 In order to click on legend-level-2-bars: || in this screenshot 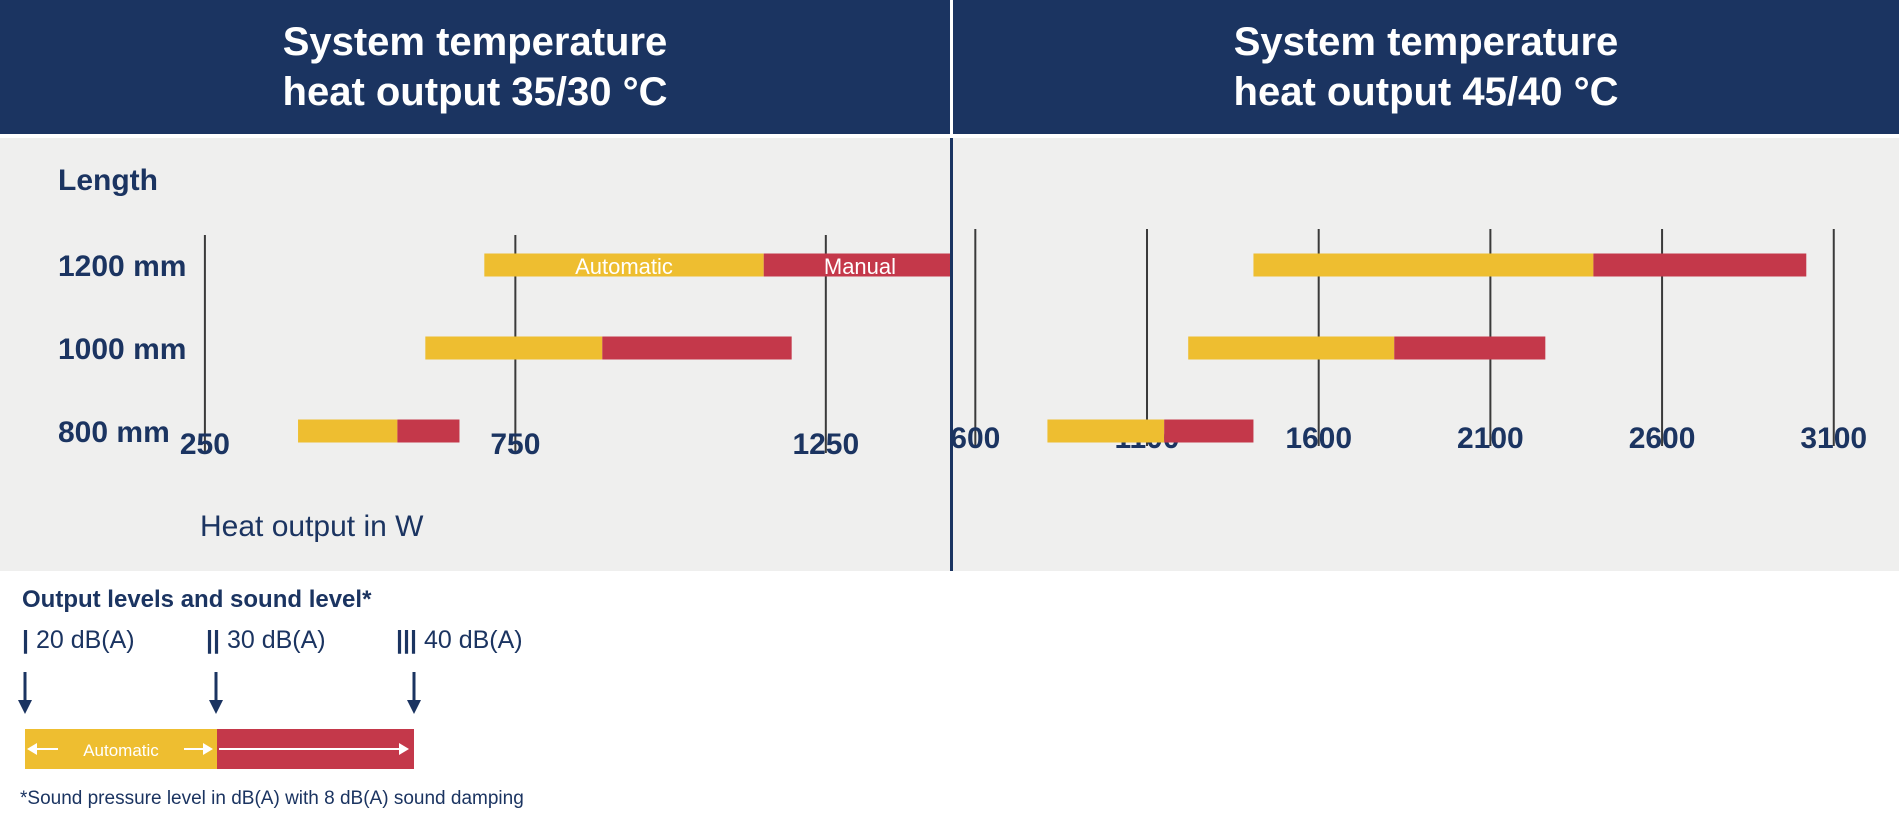, I will do `click(213, 640)`.